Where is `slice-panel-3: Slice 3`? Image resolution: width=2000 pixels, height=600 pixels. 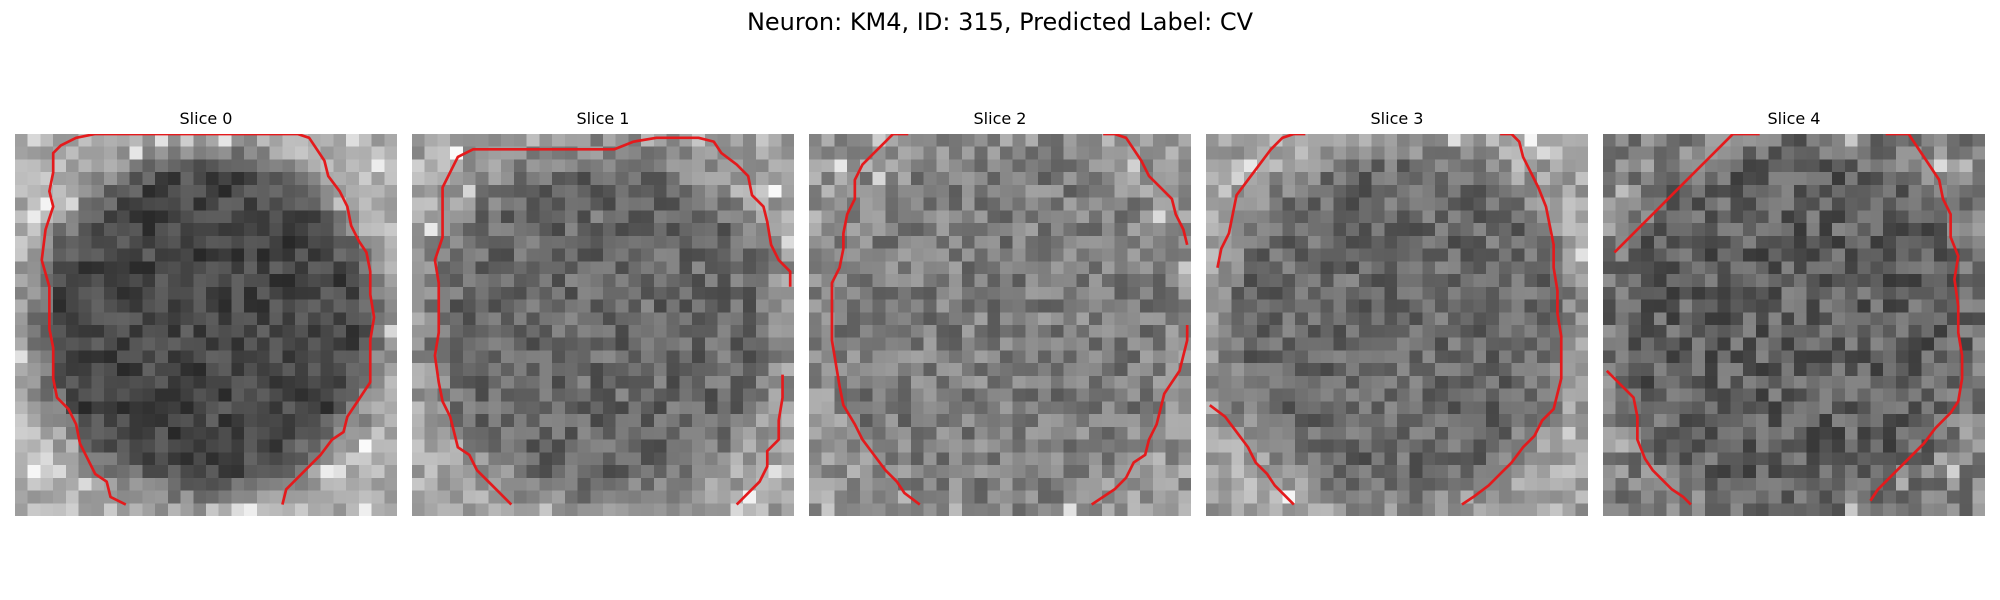 slice-panel-3: Slice 3 is located at coordinates (1397, 315).